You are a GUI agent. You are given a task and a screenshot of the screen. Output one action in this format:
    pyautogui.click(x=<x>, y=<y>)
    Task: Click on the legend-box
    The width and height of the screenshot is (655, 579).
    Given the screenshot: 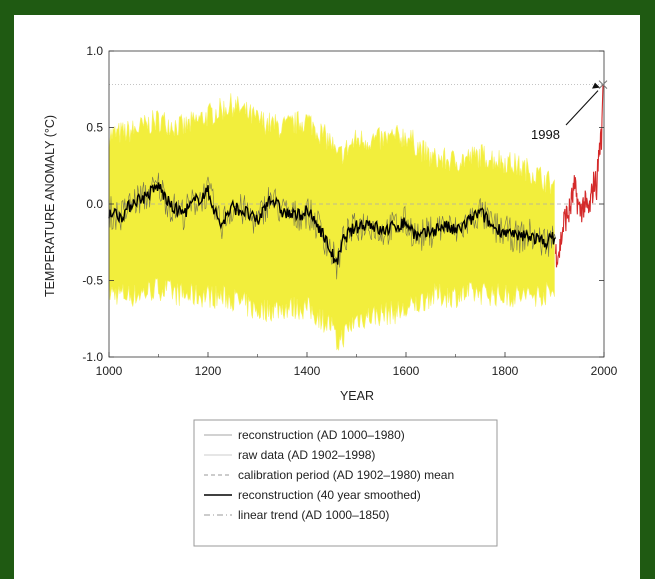 What is the action you would take?
    pyautogui.click(x=345, y=483)
    